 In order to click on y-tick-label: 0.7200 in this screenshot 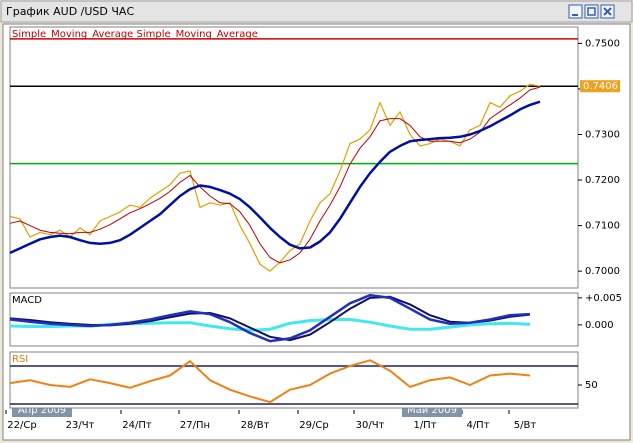, I will do `click(602, 180)`.